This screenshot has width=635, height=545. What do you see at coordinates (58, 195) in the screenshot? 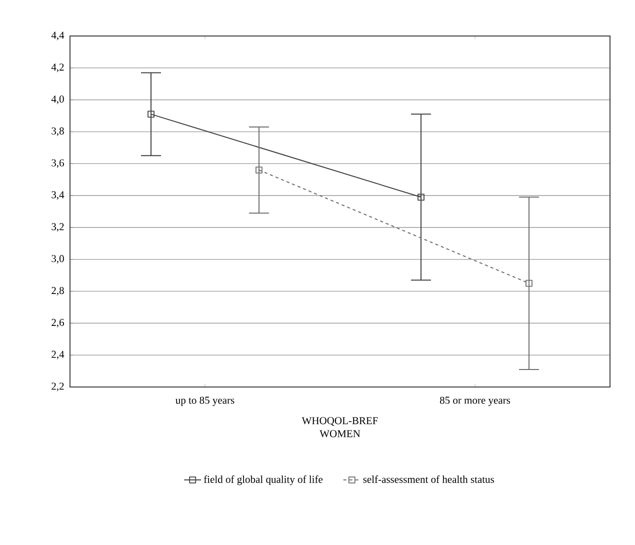
I see `y-tick-label: 3,4` at bounding box center [58, 195].